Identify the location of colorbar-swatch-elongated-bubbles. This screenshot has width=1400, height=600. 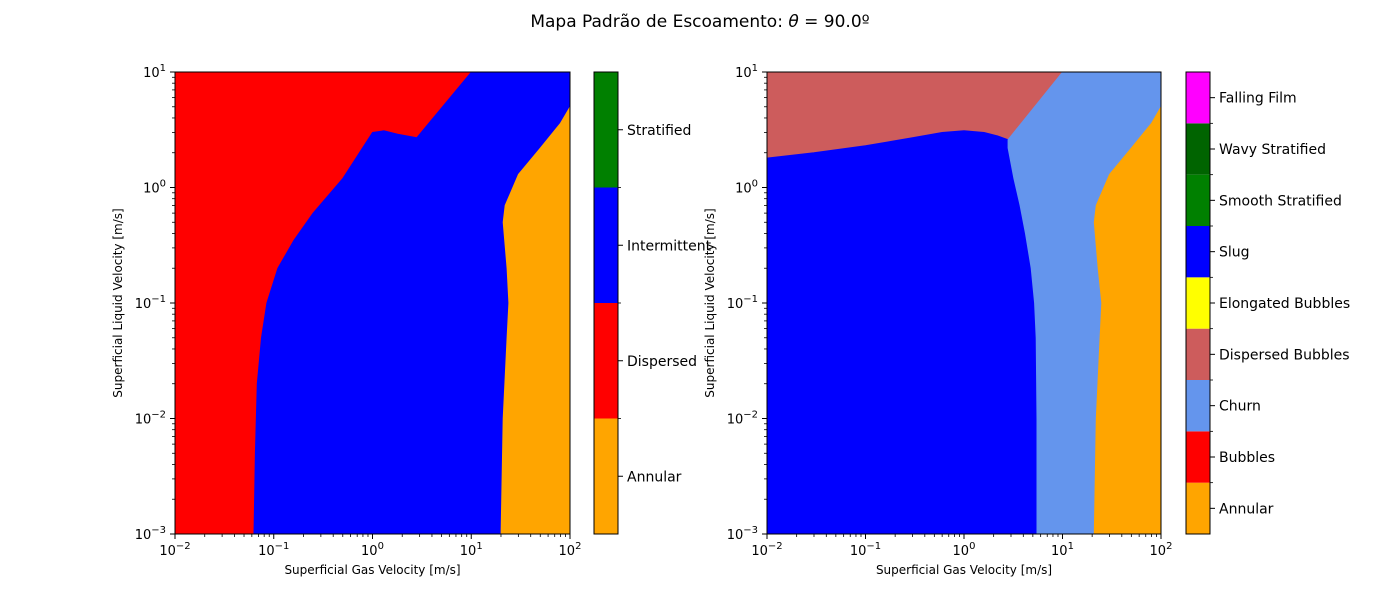
(1198, 303).